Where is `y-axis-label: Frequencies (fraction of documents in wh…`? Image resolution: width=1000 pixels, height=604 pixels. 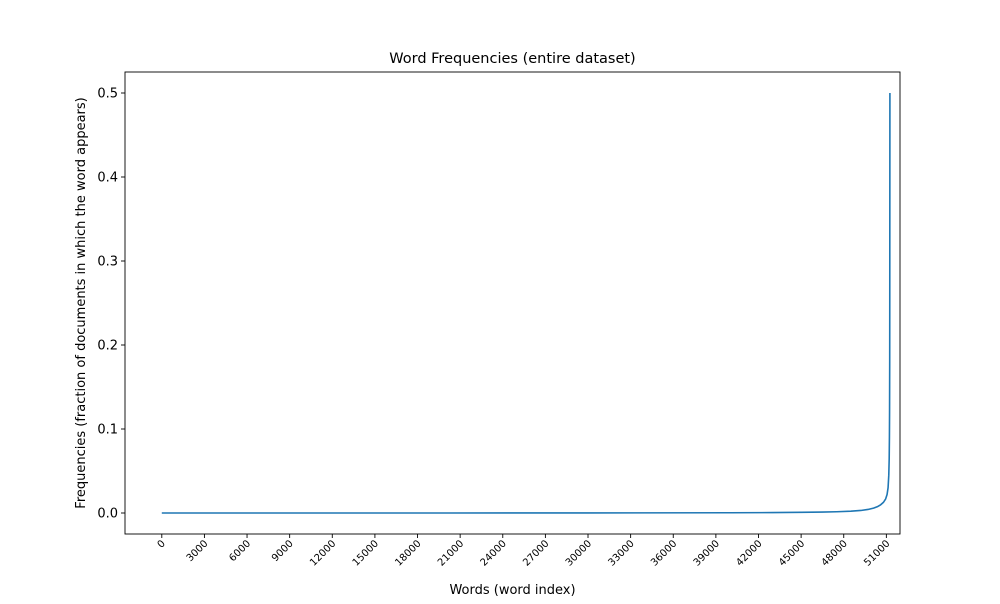 y-axis-label: Frequencies (fraction of documents in wh… is located at coordinates (81, 302).